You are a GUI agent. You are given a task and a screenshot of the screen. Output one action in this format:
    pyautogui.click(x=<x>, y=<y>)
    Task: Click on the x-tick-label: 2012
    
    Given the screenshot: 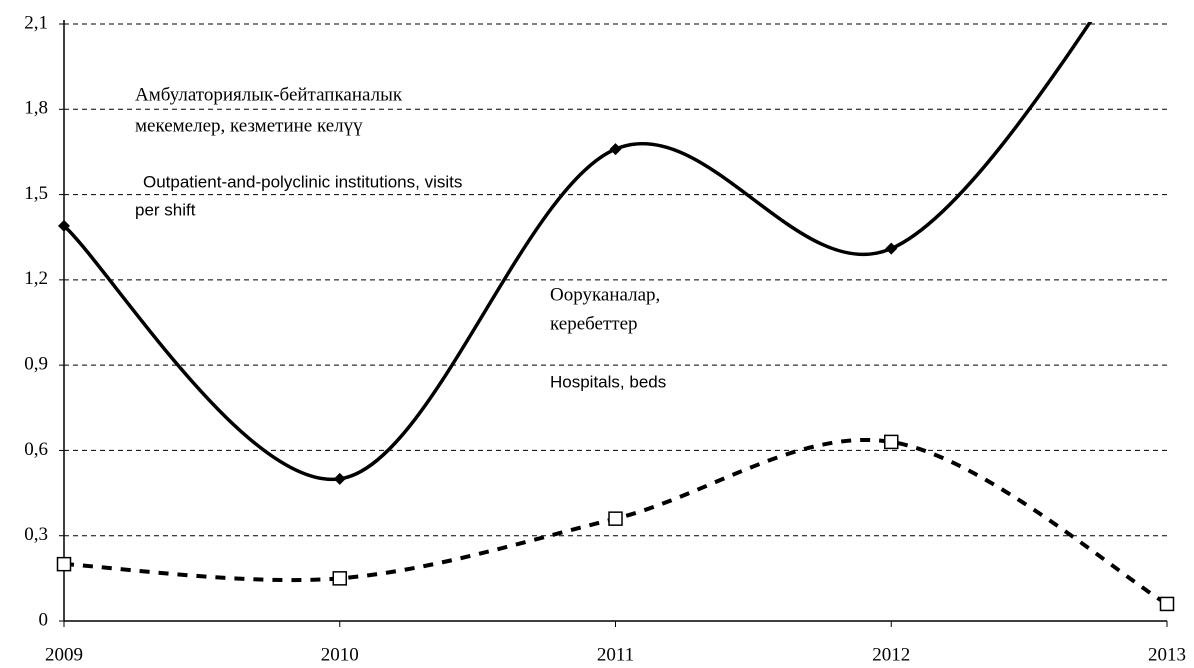 What is the action you would take?
    pyautogui.click(x=891, y=654)
    